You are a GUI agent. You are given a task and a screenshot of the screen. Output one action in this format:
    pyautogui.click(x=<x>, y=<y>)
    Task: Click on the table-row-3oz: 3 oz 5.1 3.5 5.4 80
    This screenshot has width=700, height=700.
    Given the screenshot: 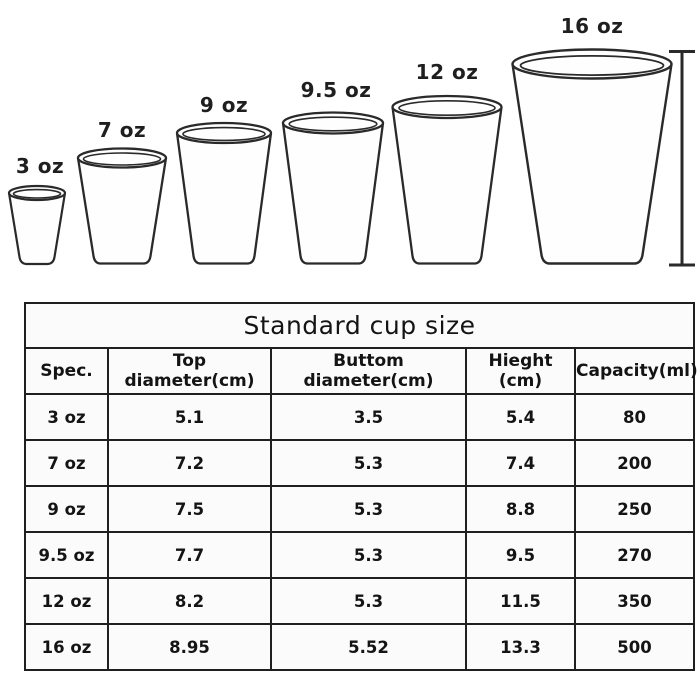 What is the action you would take?
    pyautogui.click(x=359, y=417)
    